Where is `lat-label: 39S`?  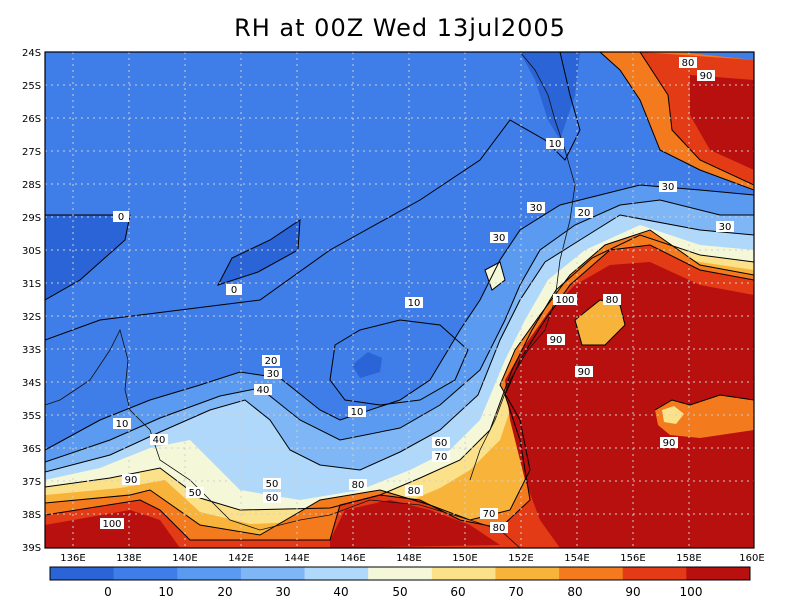 lat-label: 39S is located at coordinates (31, 548).